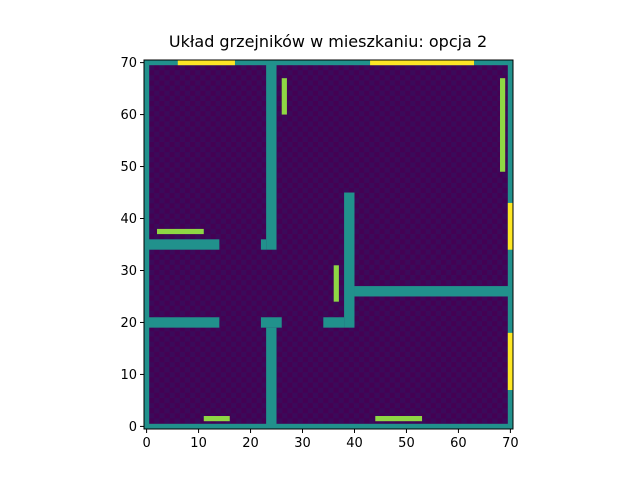 The image size is (640, 480). Describe the element at coordinates (128, 323) in the screenshot. I see `y-tick-label-2: 20` at that location.